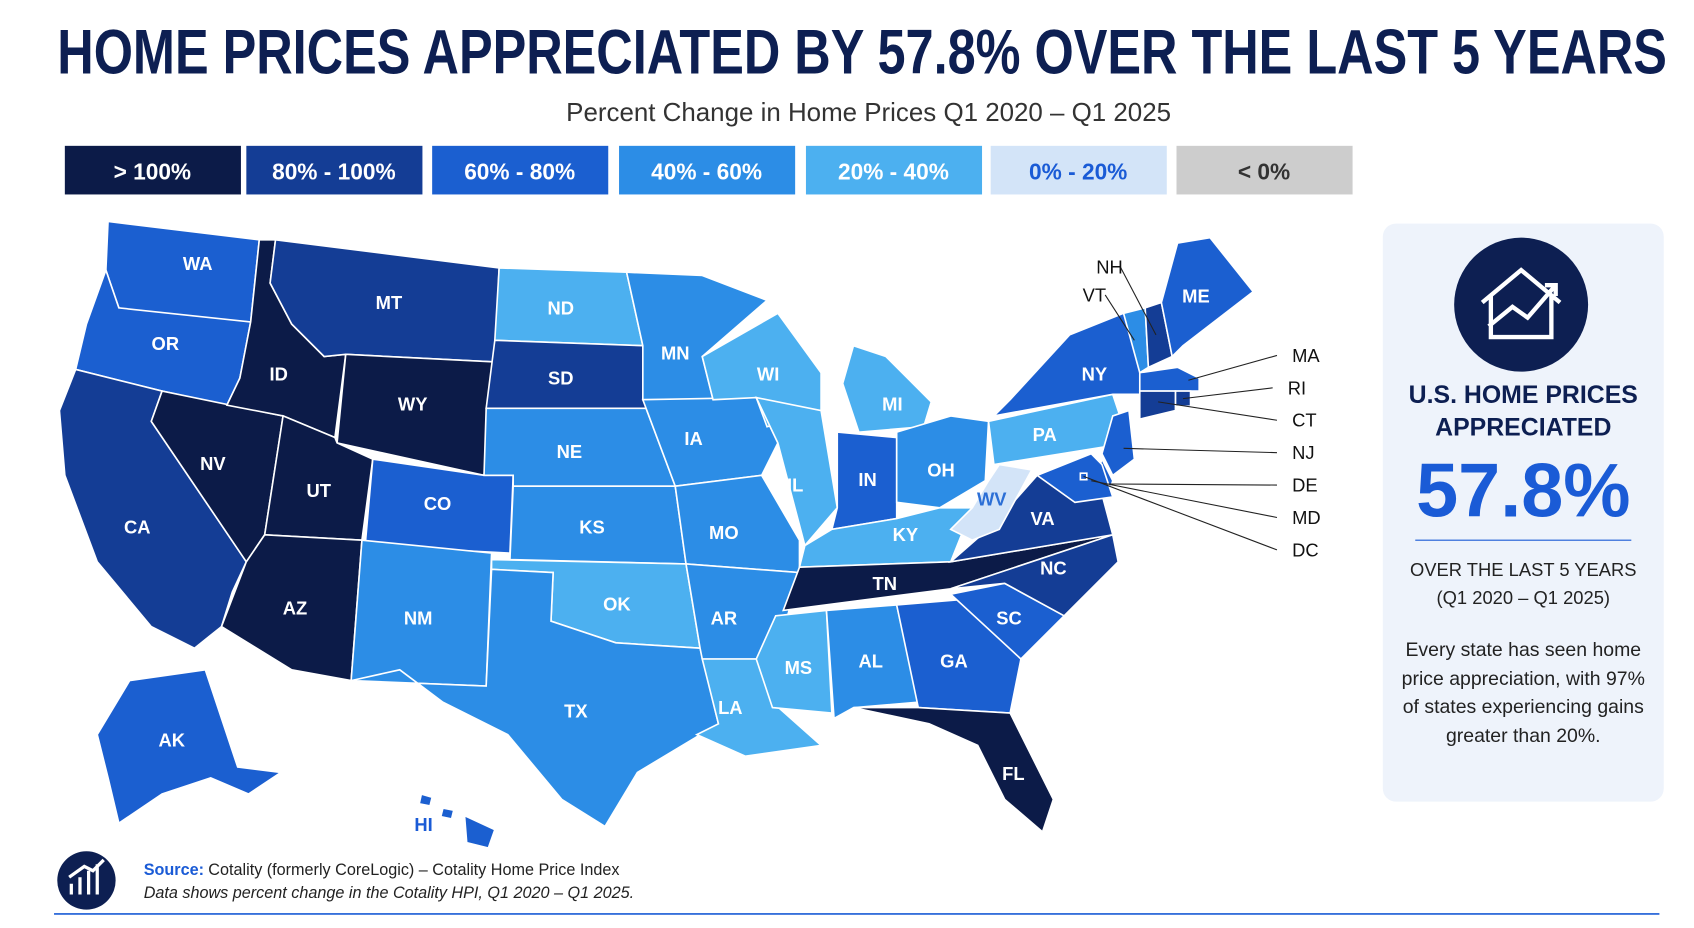  What do you see at coordinates (1196, 295) in the screenshot?
I see `state-label: ME` at bounding box center [1196, 295].